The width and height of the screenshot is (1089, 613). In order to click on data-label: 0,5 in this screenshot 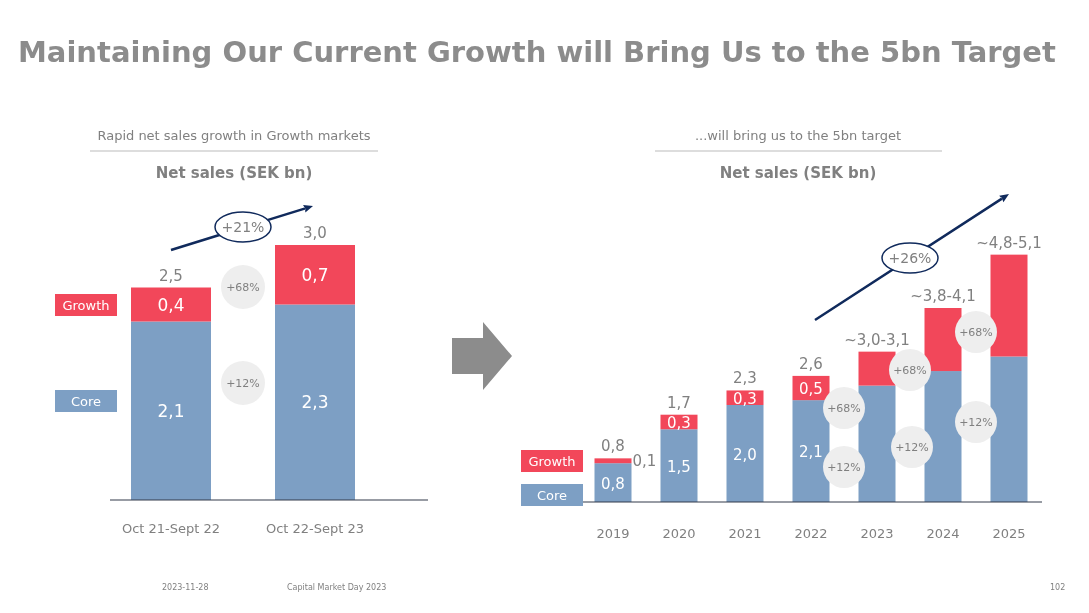, I will do `click(811, 389)`.